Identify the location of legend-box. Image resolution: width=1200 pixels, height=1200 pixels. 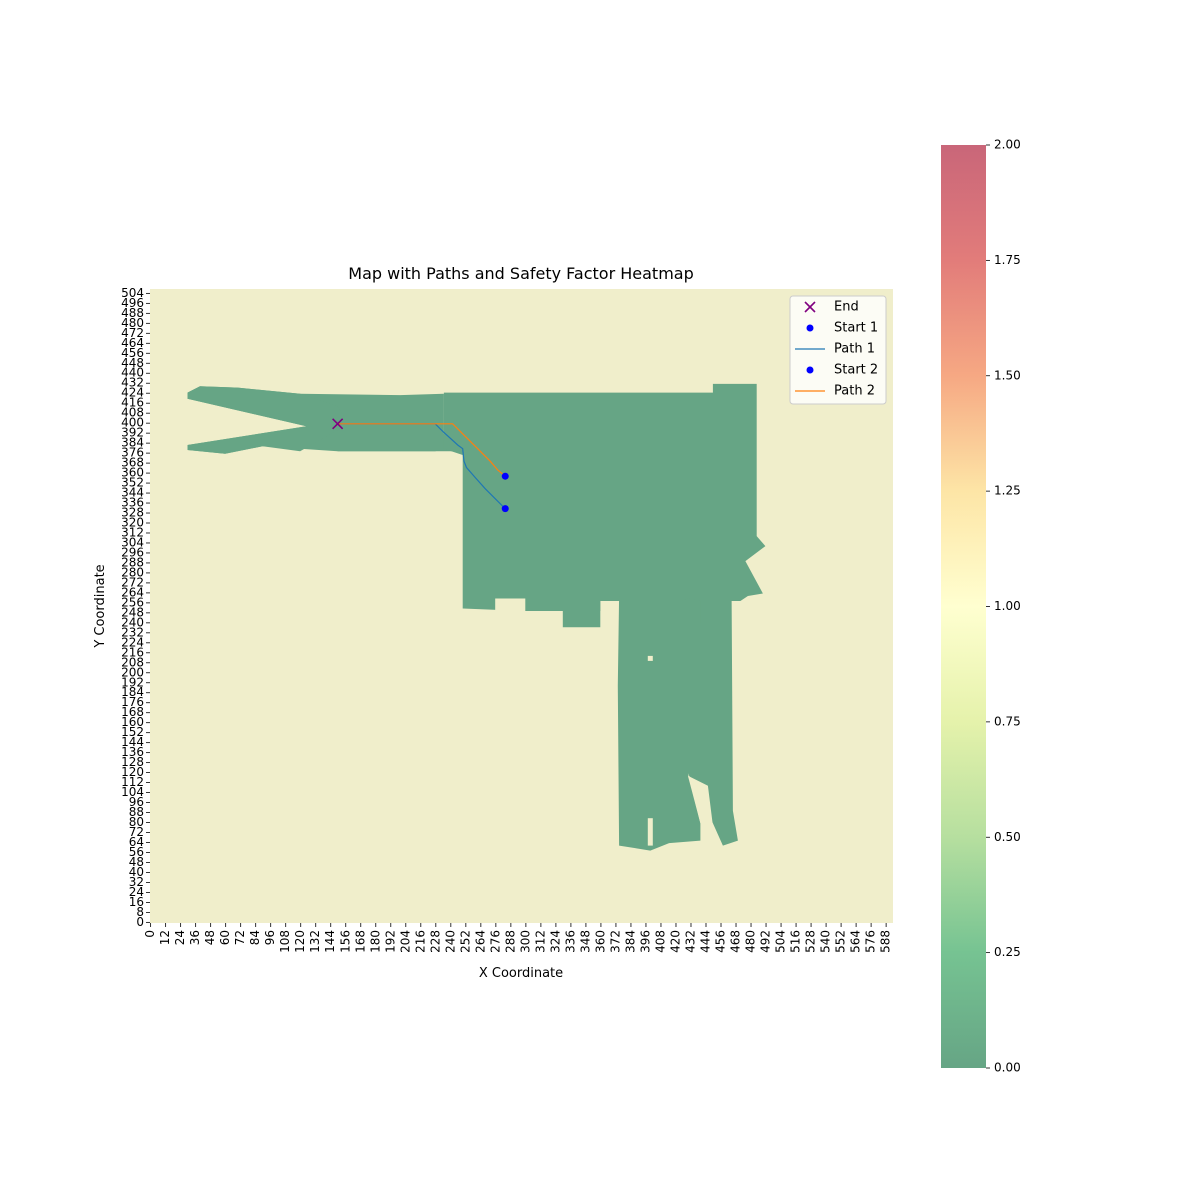
(838, 350).